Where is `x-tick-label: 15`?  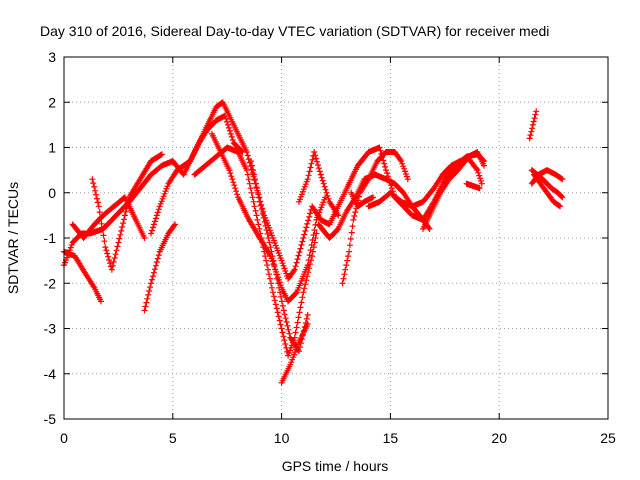
x-tick-label: 15 is located at coordinates (391, 438).